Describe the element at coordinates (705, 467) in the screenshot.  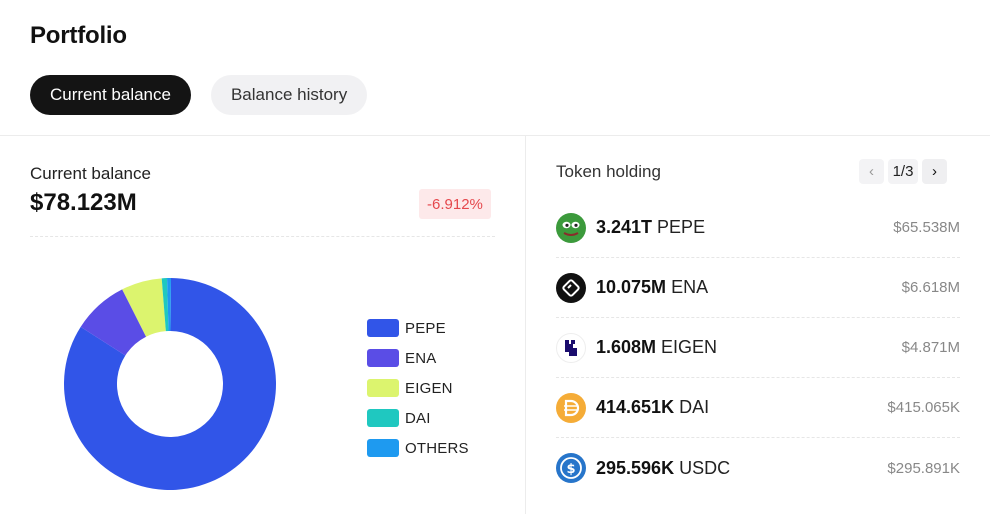
I see `token-symbol: USDC` at that location.